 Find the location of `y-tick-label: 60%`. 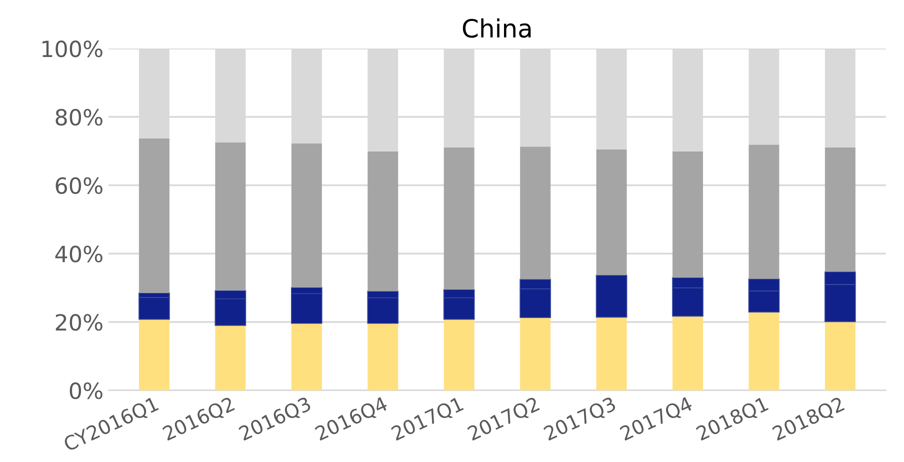

y-tick-label: 60% is located at coordinates (79, 185).